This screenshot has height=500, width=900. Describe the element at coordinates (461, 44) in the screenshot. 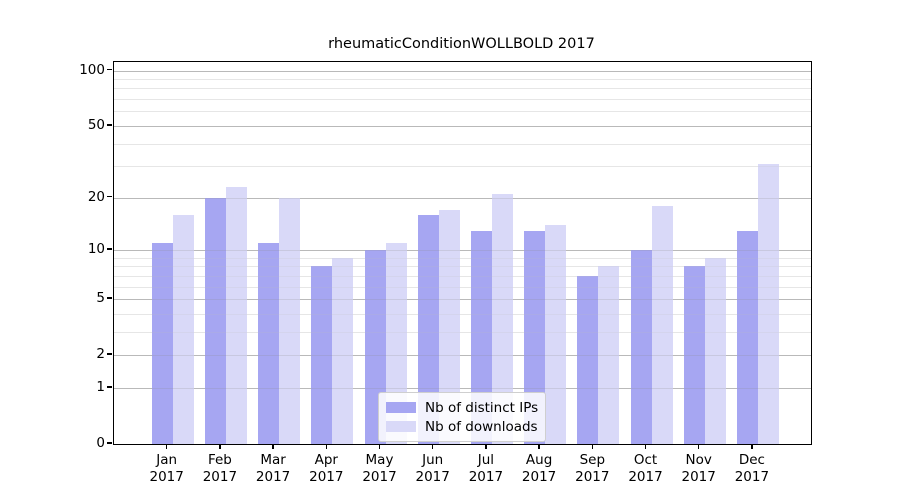

I see `chart-title: rheumaticConditionWOLLBOLD 2017` at that location.